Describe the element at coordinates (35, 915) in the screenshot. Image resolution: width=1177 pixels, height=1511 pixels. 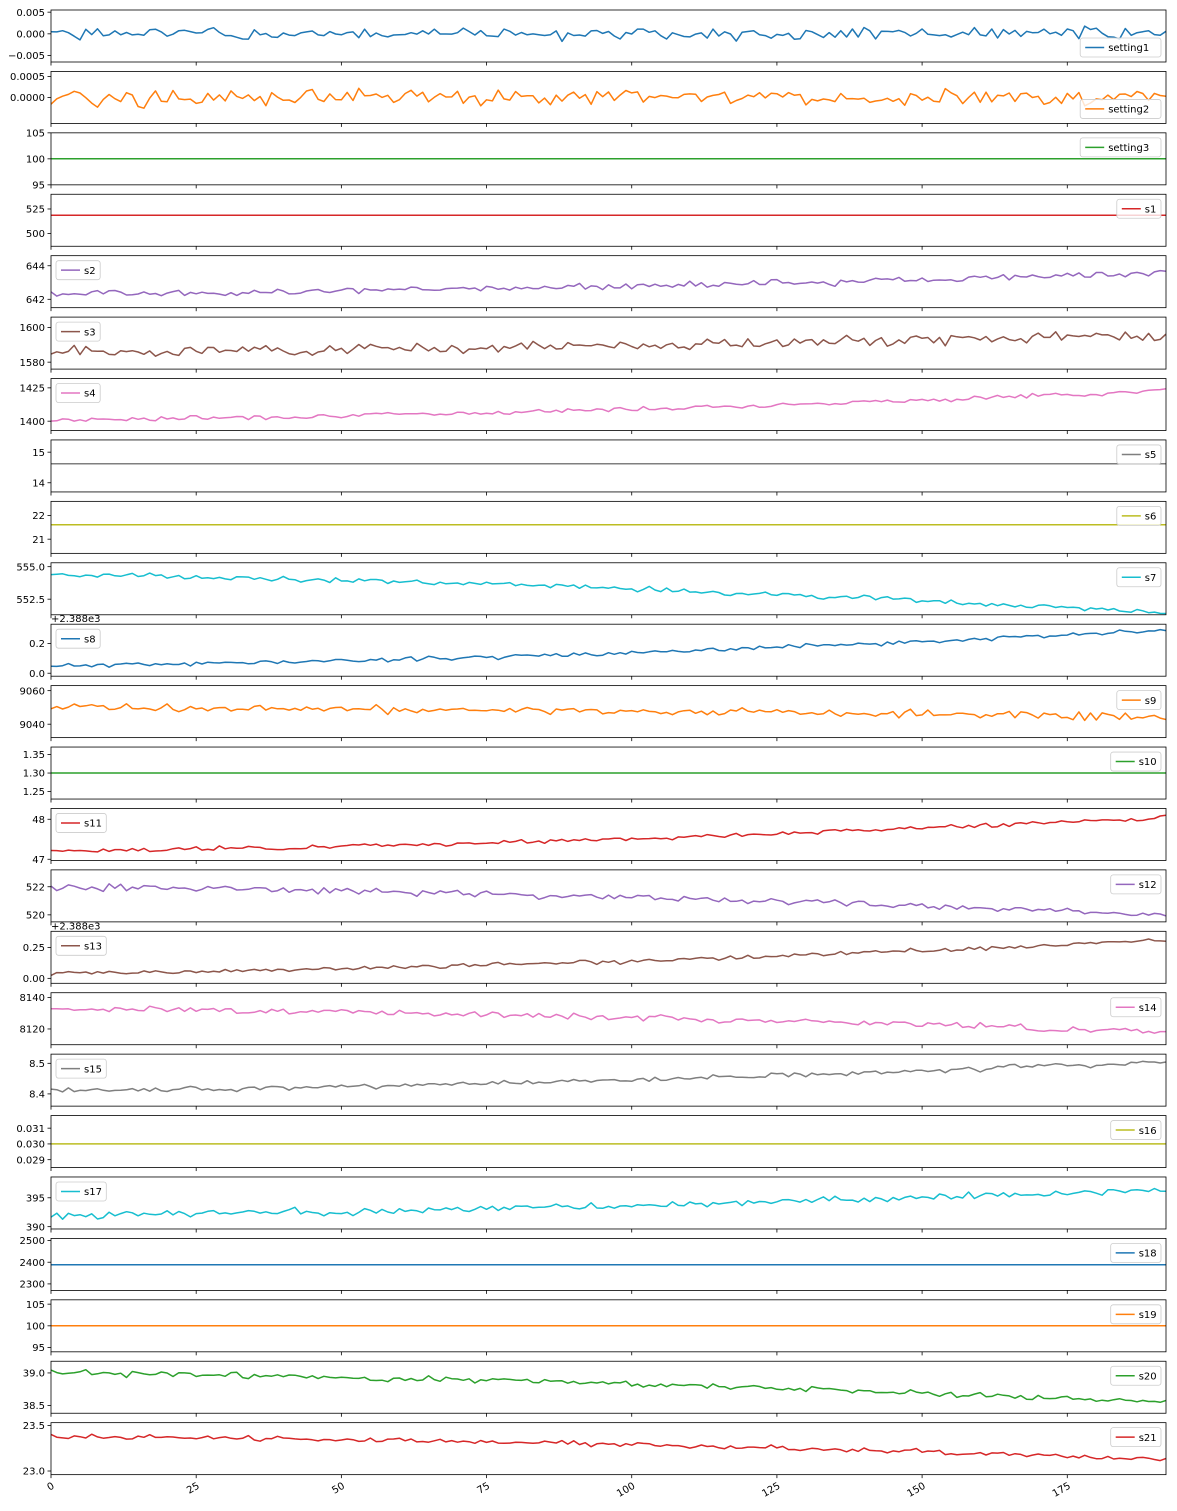
I see `y-tick-label: 520` at that location.